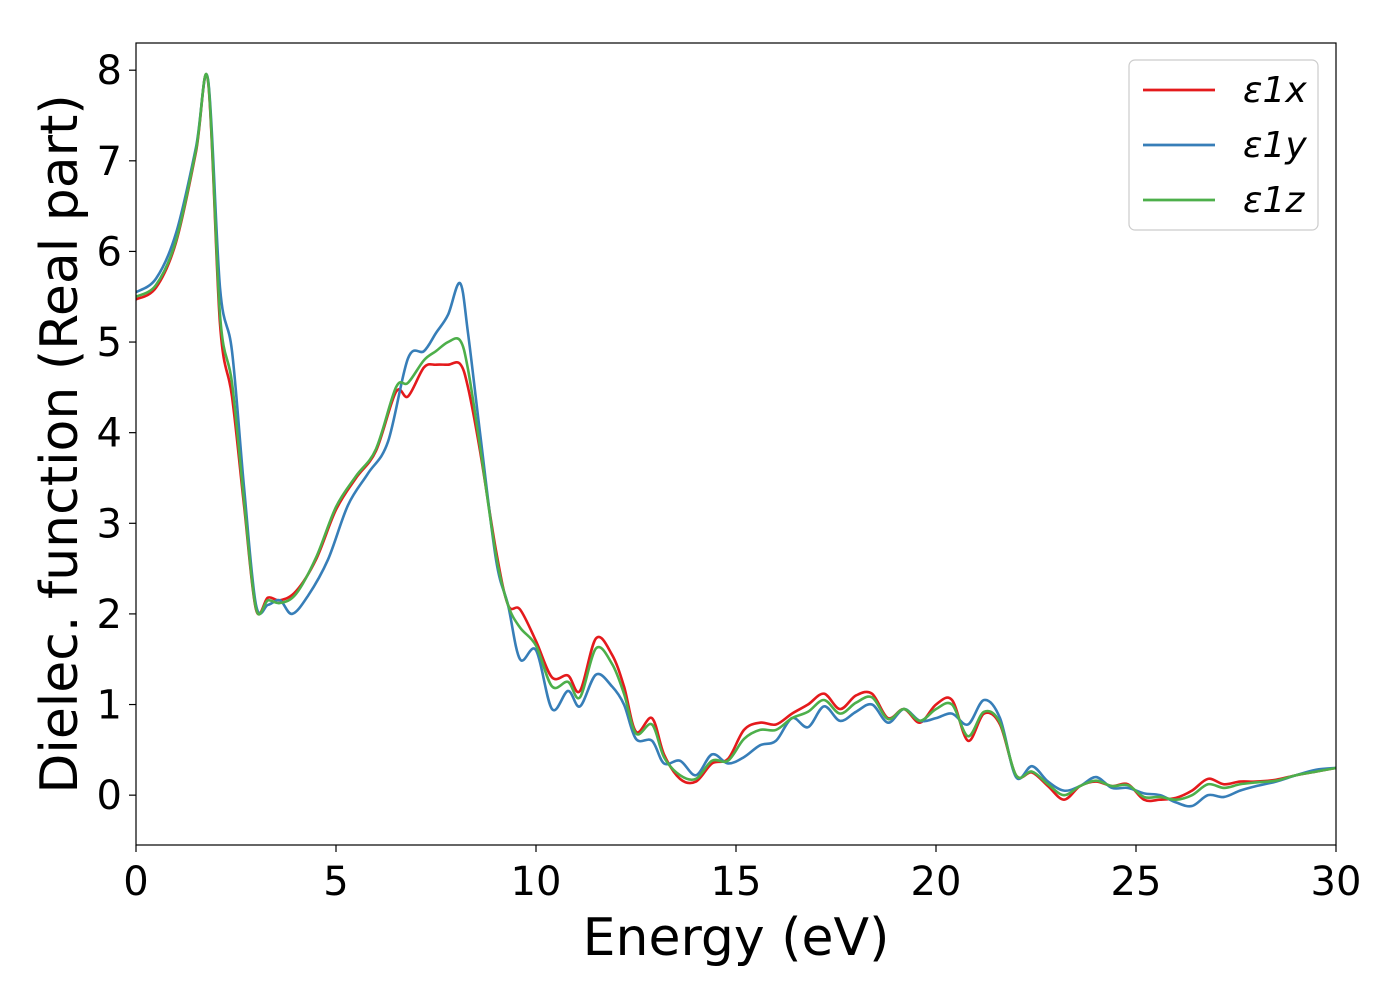  I want to click on y-tick-label: 6, so click(109, 252).